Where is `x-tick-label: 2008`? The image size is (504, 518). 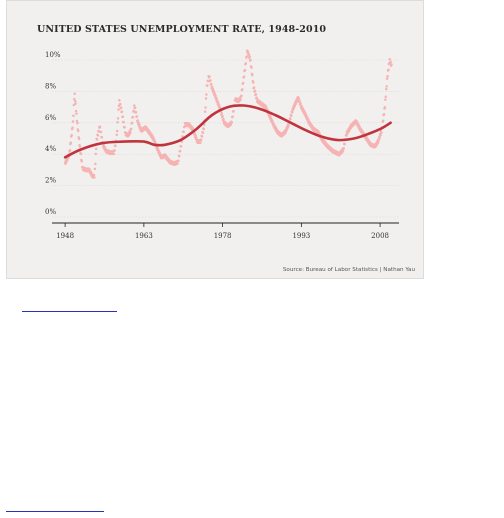
x-tick-label: 2008 is located at coordinates (380, 236).